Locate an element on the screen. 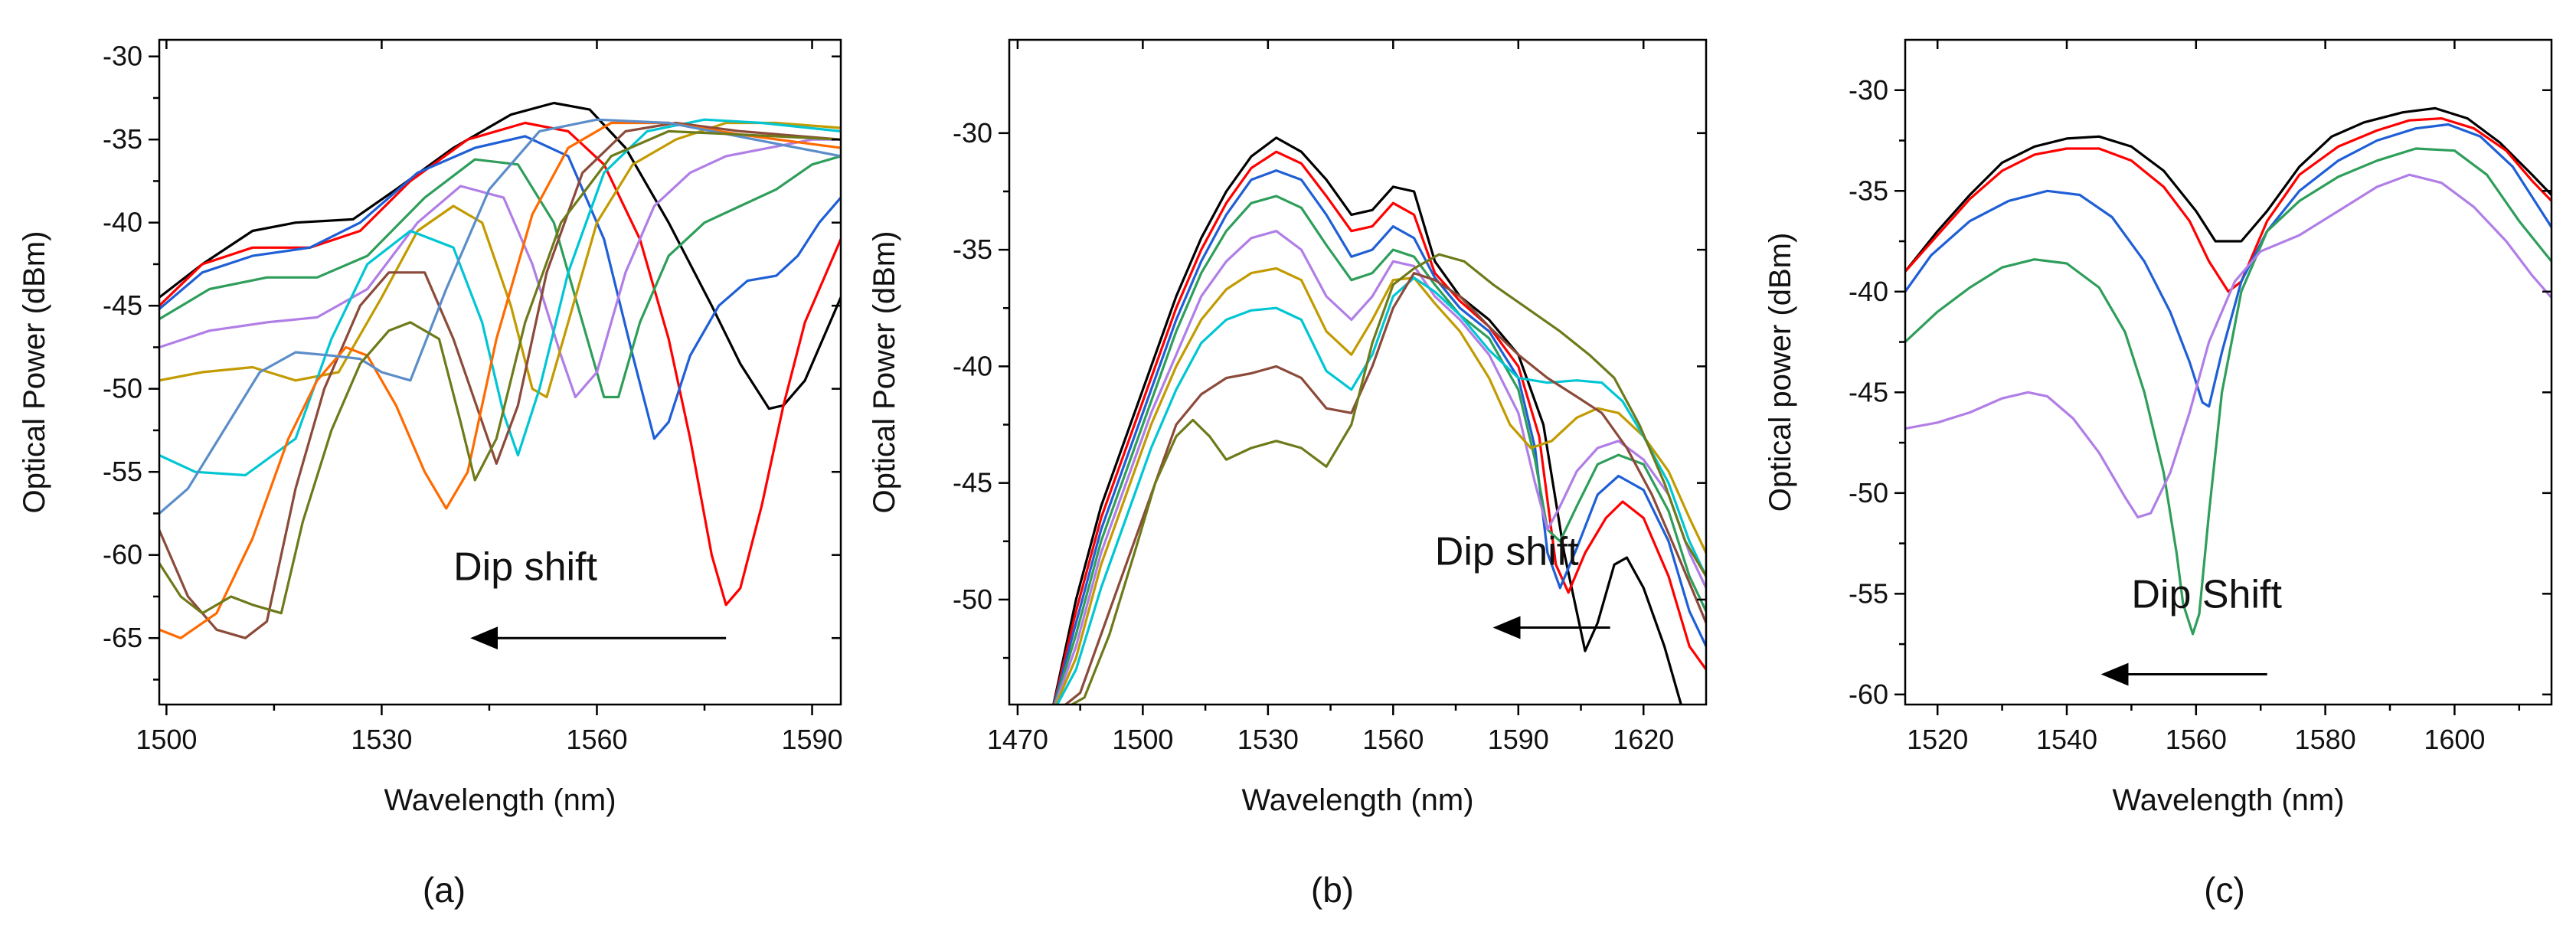 This screenshot has width=2576, height=945. y-tick-label: -65 is located at coordinates (122, 637).